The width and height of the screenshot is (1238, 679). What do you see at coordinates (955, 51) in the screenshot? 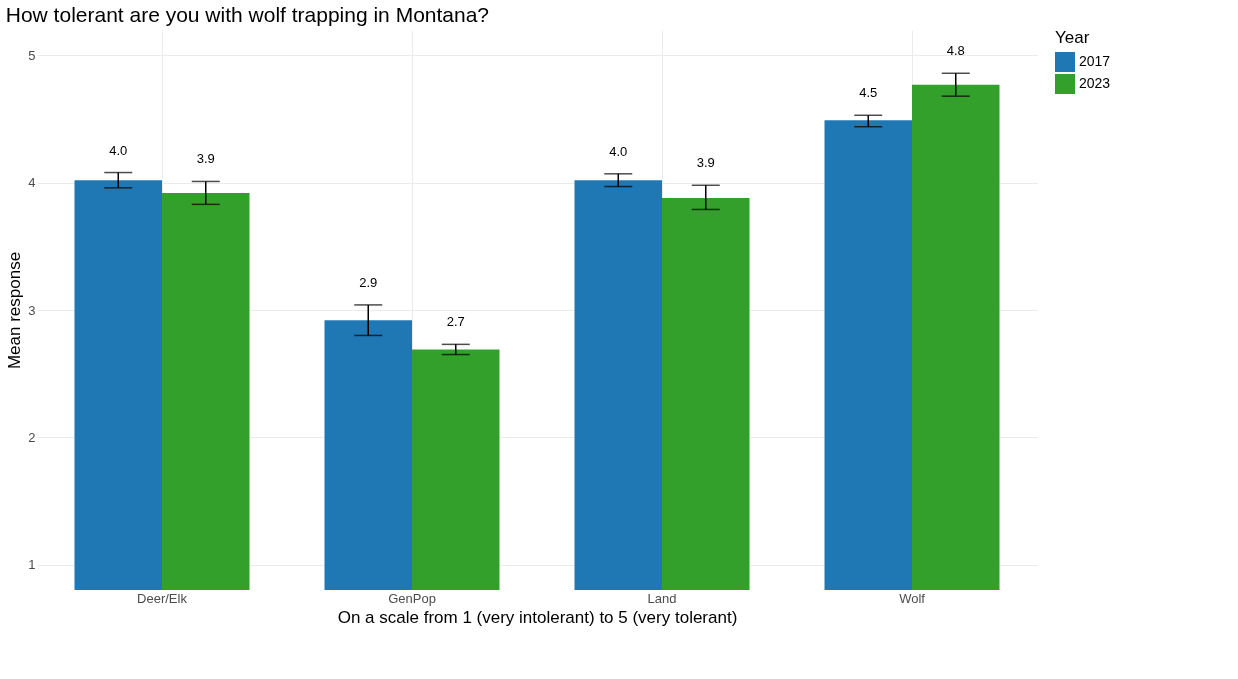
I see `data-label: 4.8` at bounding box center [955, 51].